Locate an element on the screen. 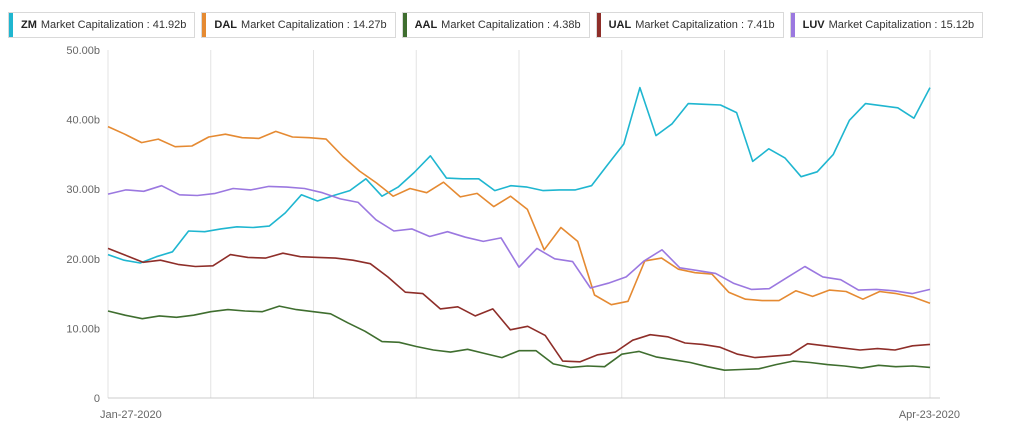 This screenshot has width=1019, height=430. y-tick-label: 10.00b is located at coordinates (83, 329).